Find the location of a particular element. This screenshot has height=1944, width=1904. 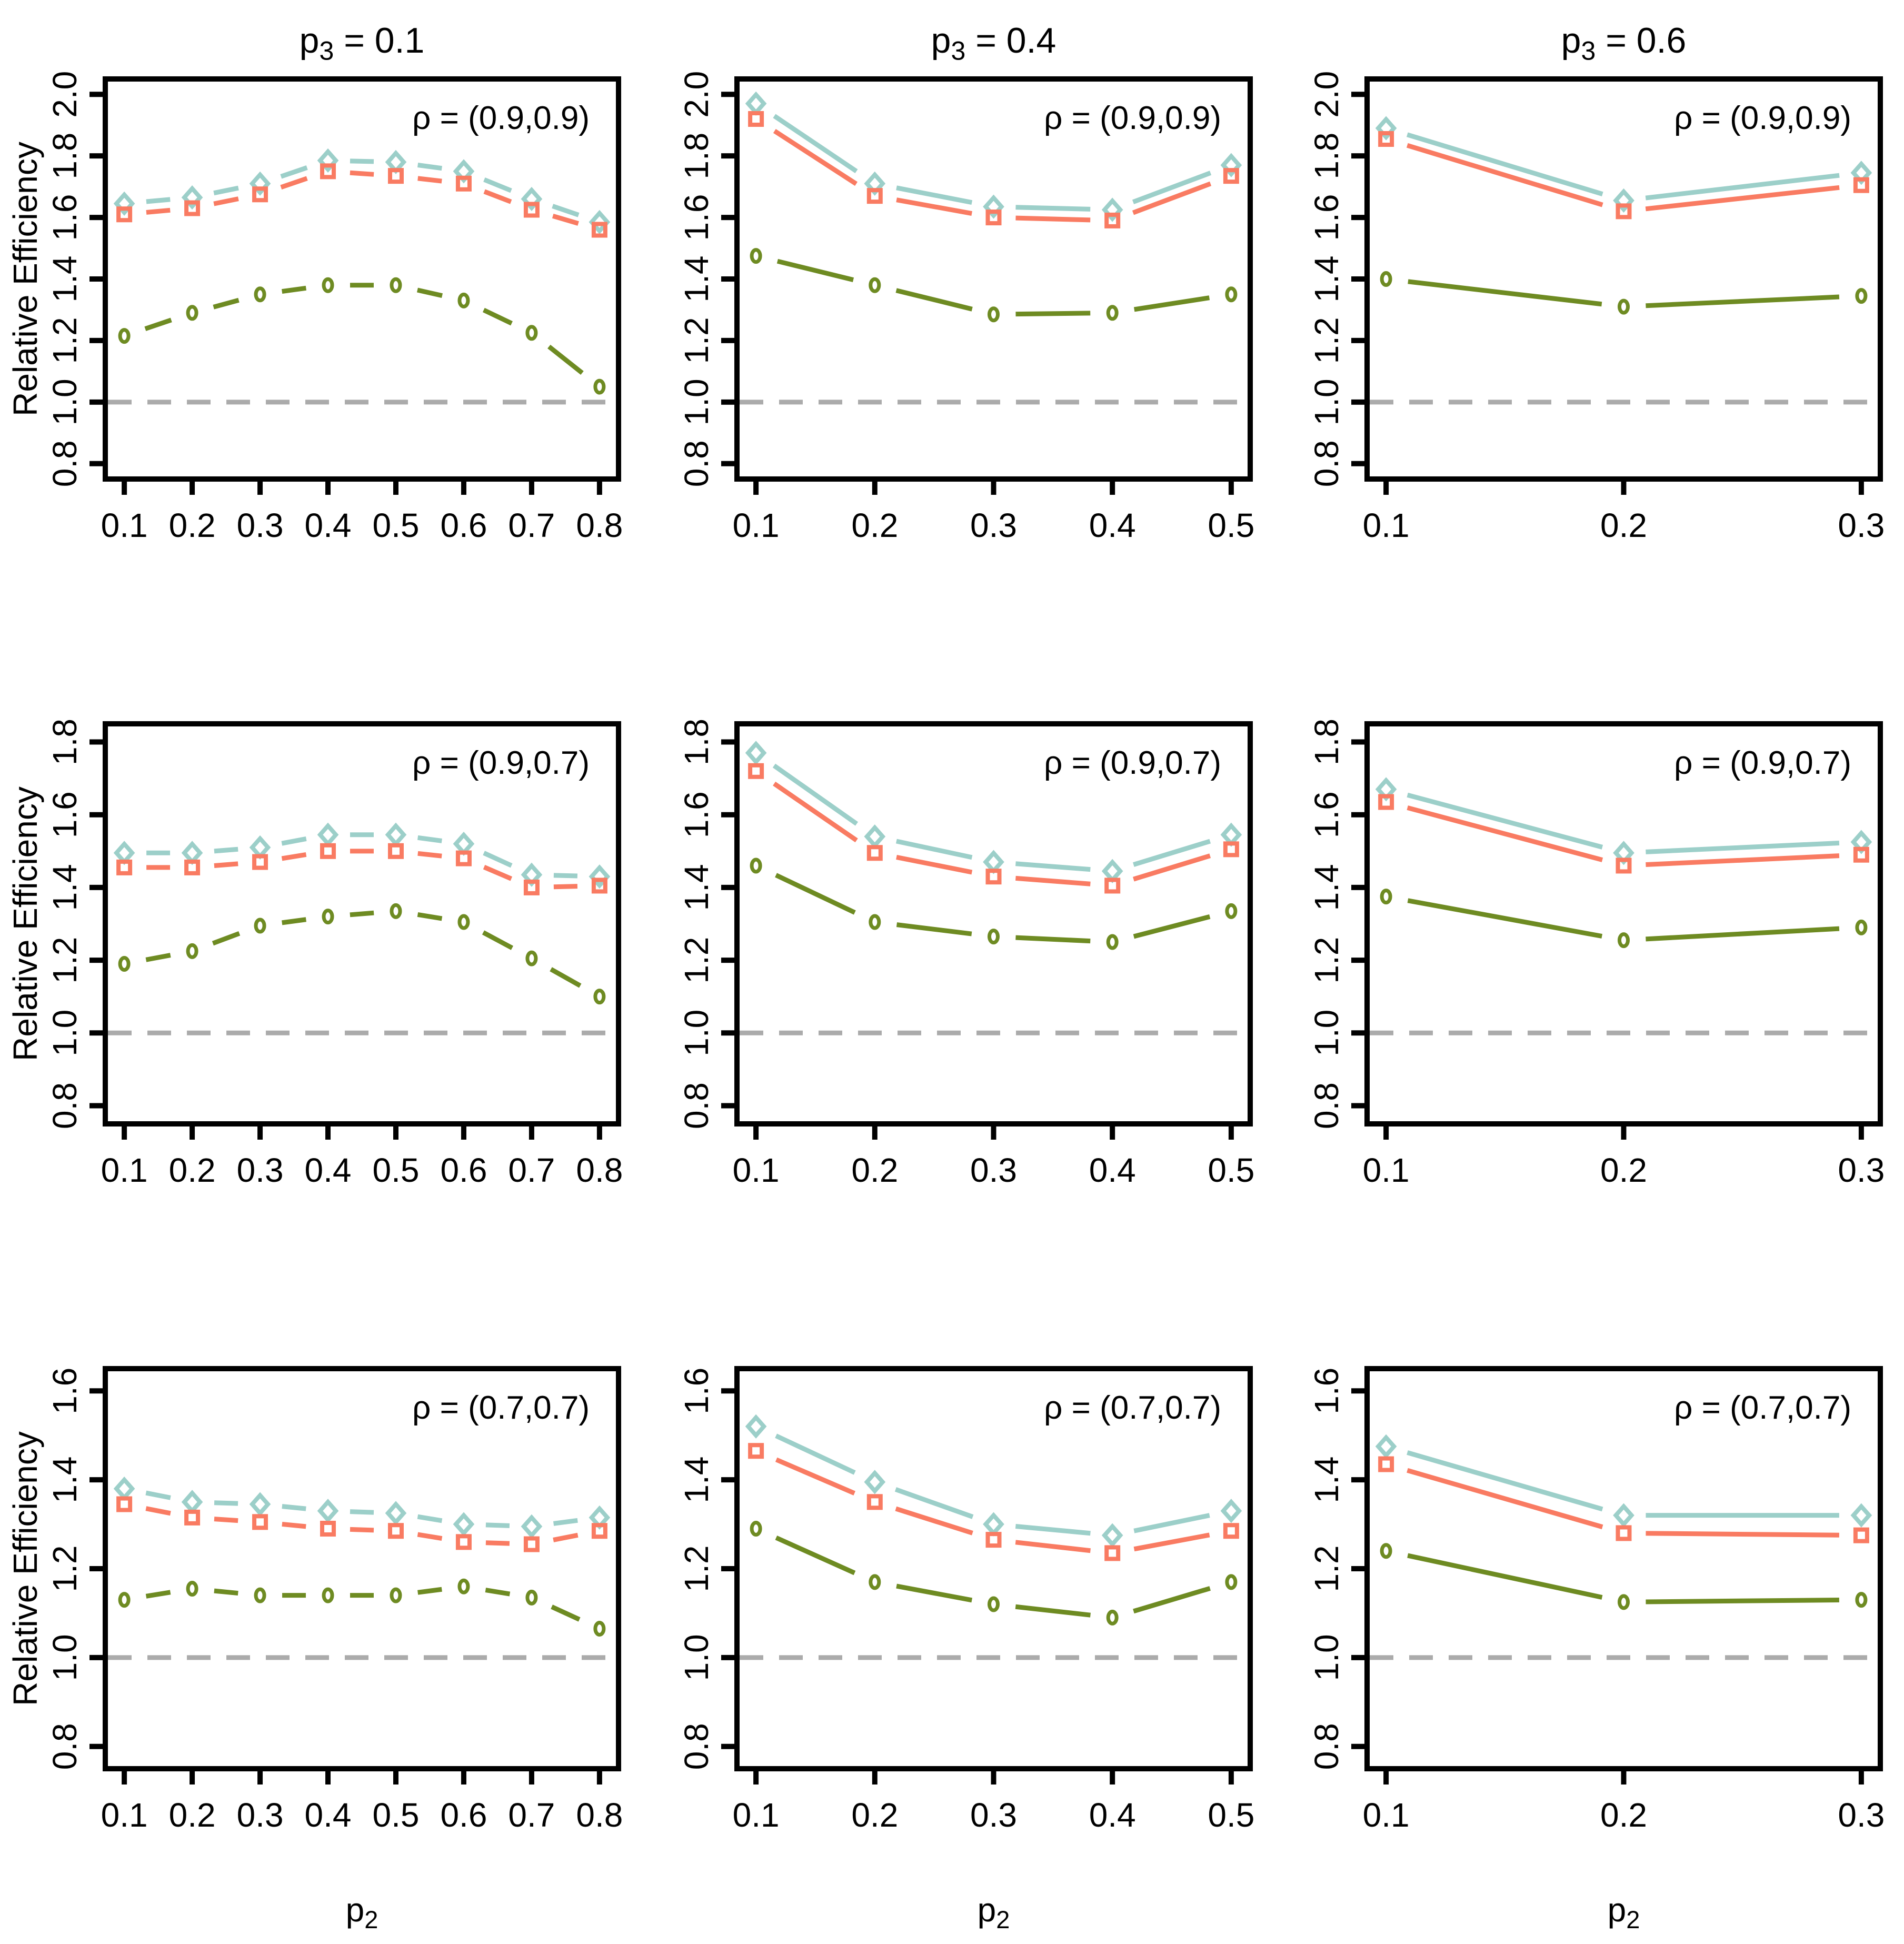

y-tick-label: 2.0 is located at coordinates (1326, 94).